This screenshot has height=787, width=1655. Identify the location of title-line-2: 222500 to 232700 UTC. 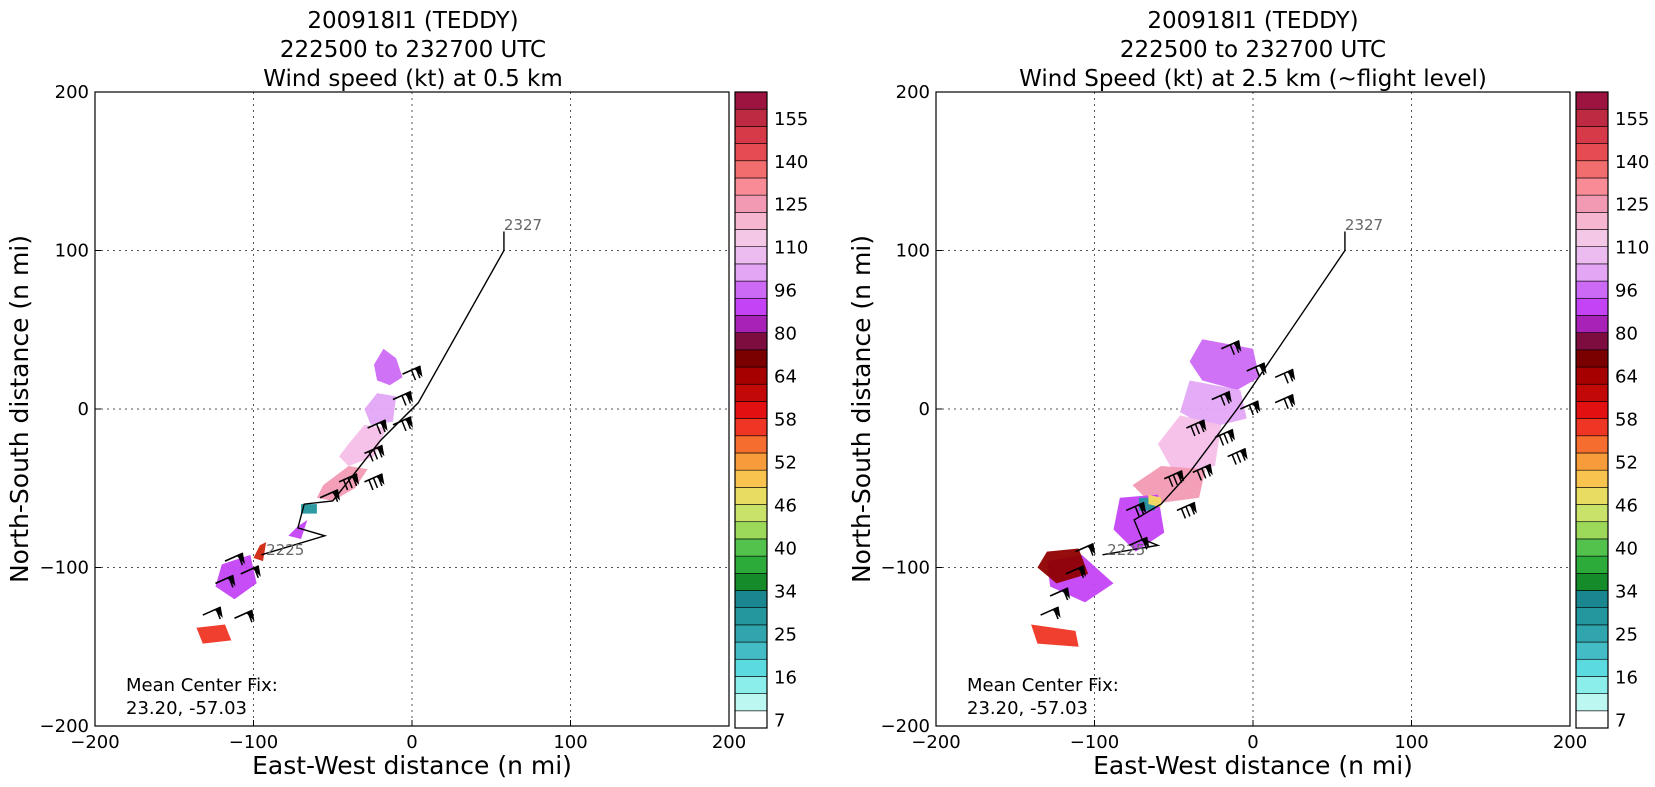
(413, 50).